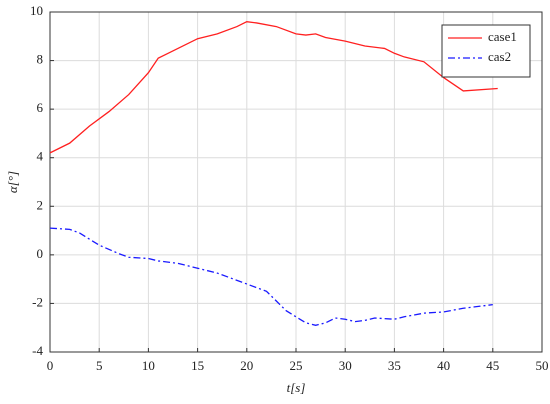  Describe the element at coordinates (37, 301) in the screenshot. I see `y-tick-label: -2` at that location.